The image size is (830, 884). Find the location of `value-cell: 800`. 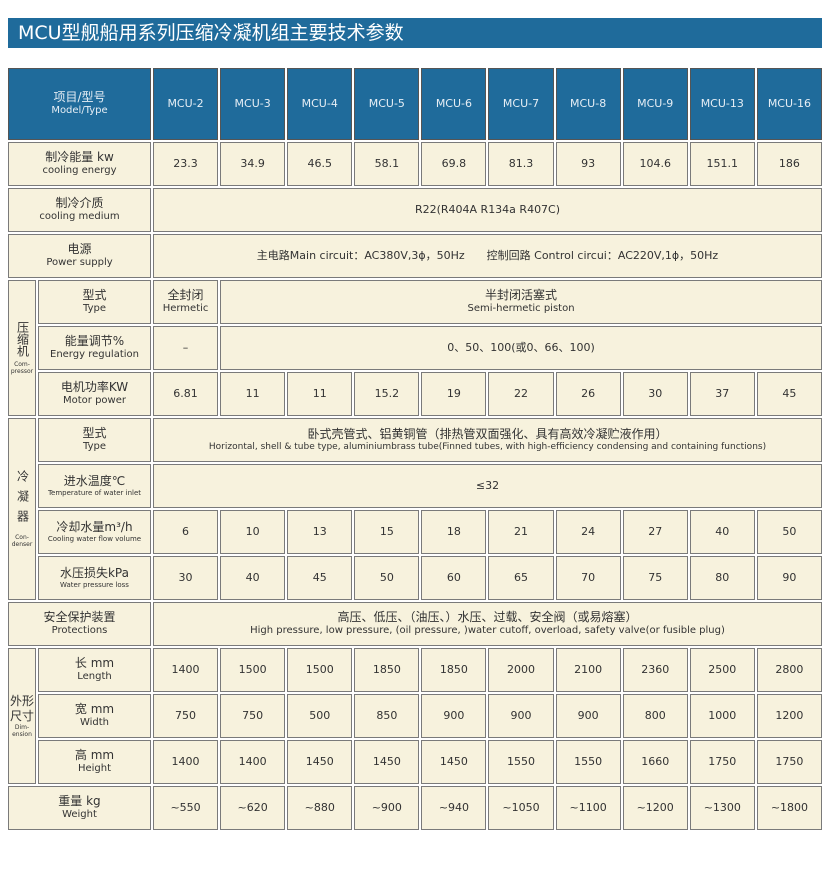

value-cell: 800 is located at coordinates (655, 716).